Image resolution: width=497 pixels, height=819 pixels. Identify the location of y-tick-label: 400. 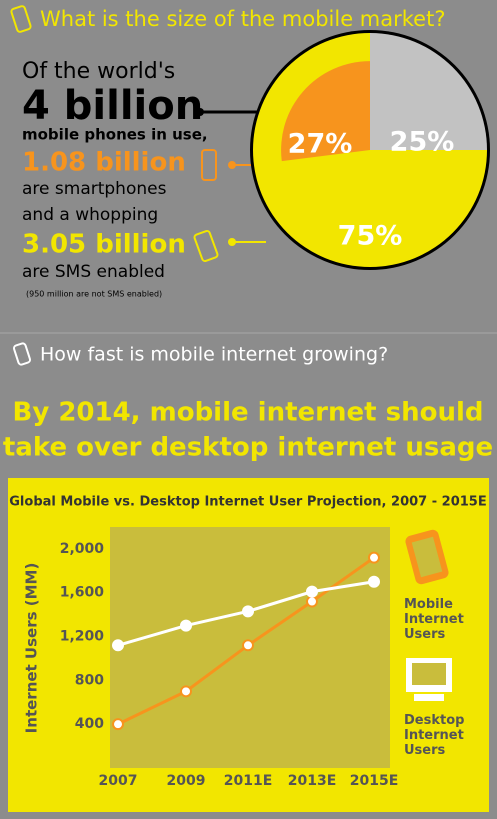
(89, 724).